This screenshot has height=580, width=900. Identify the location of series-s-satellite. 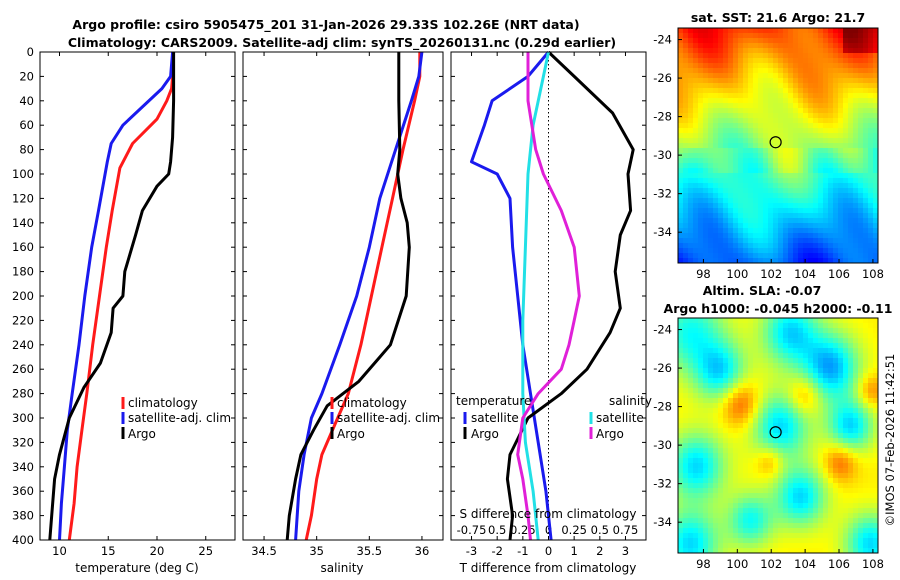
(535, 296).